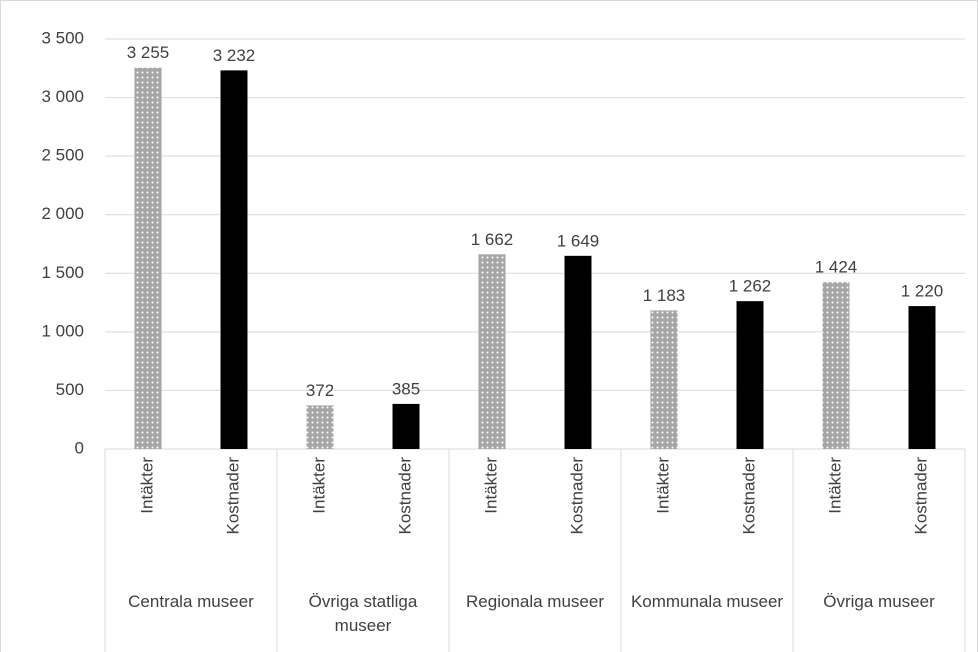  What do you see at coordinates (320, 390) in the screenshot?
I see `value-label: 372` at bounding box center [320, 390].